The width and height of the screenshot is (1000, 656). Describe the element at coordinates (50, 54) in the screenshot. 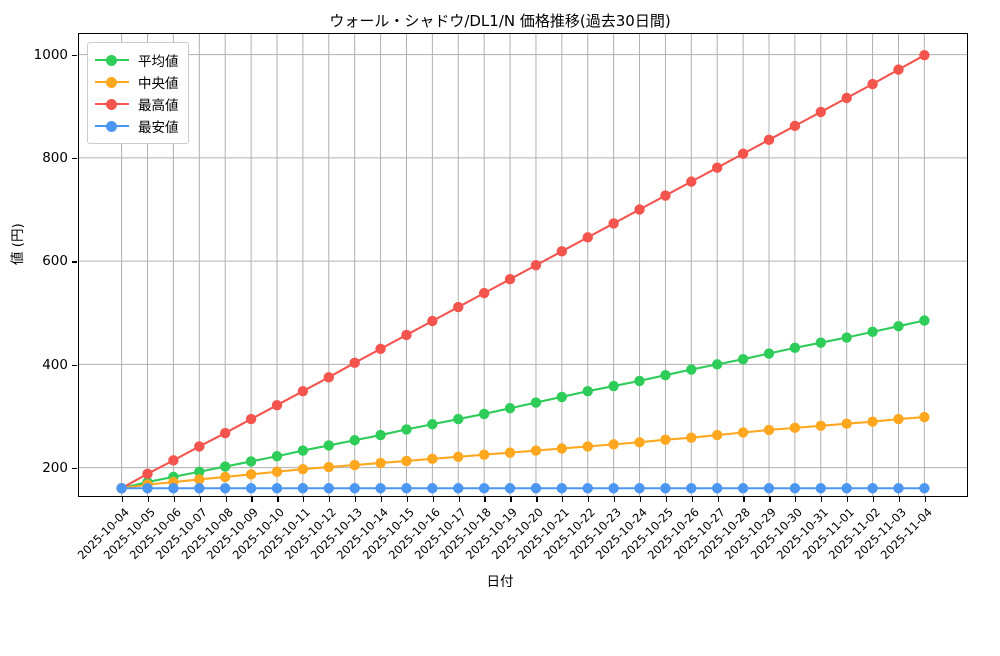

I see `y-tick-label: 1000` at that location.